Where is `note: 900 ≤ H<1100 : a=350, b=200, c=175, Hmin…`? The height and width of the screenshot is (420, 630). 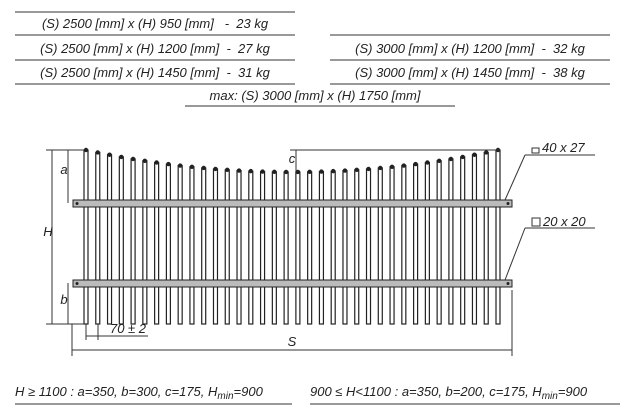 note: 900 ≤ H<1100 : a=350, b=200, c=175, Hmin… is located at coordinates (449, 393).